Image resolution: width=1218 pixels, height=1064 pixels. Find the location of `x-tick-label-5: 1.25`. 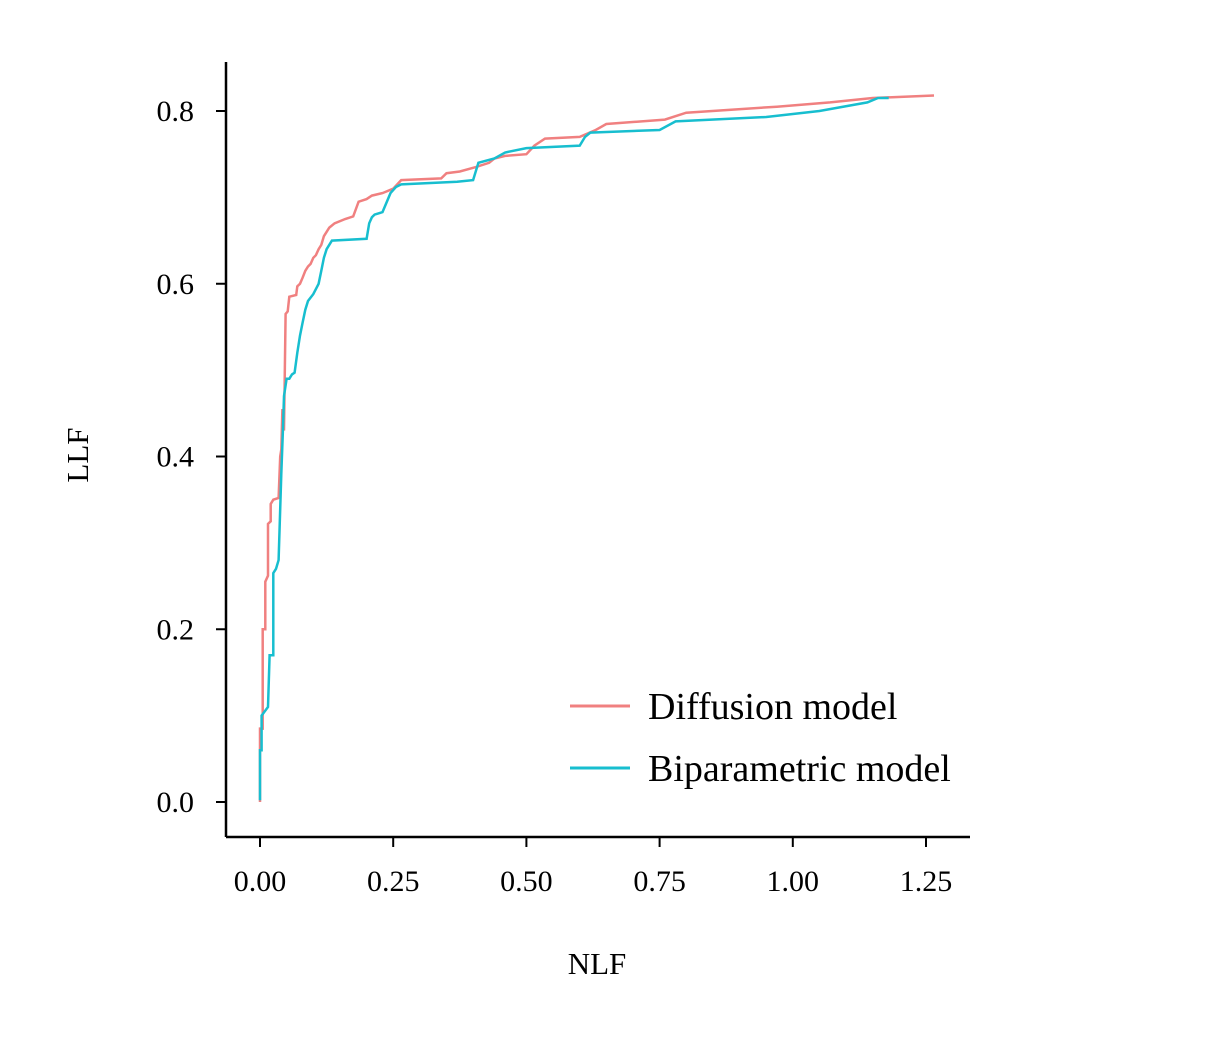

x-tick-label-5: 1.25 is located at coordinates (926, 881).